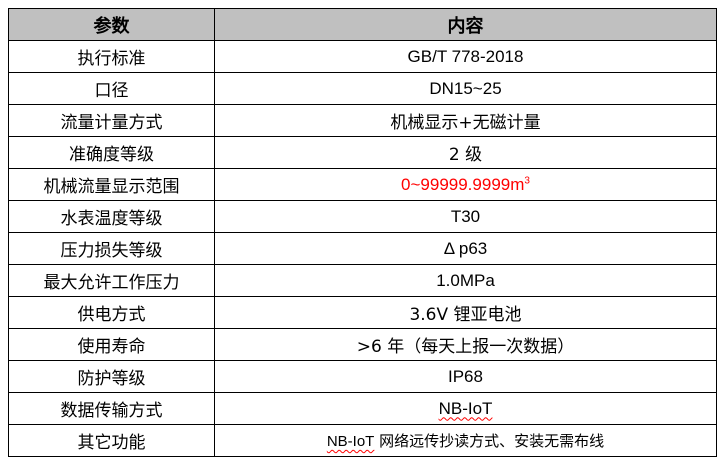 Image resolution: width=723 pixels, height=466 pixels. What do you see at coordinates (465, 152) in the screenshot?
I see `value-cell: 2 级` at bounding box center [465, 152].